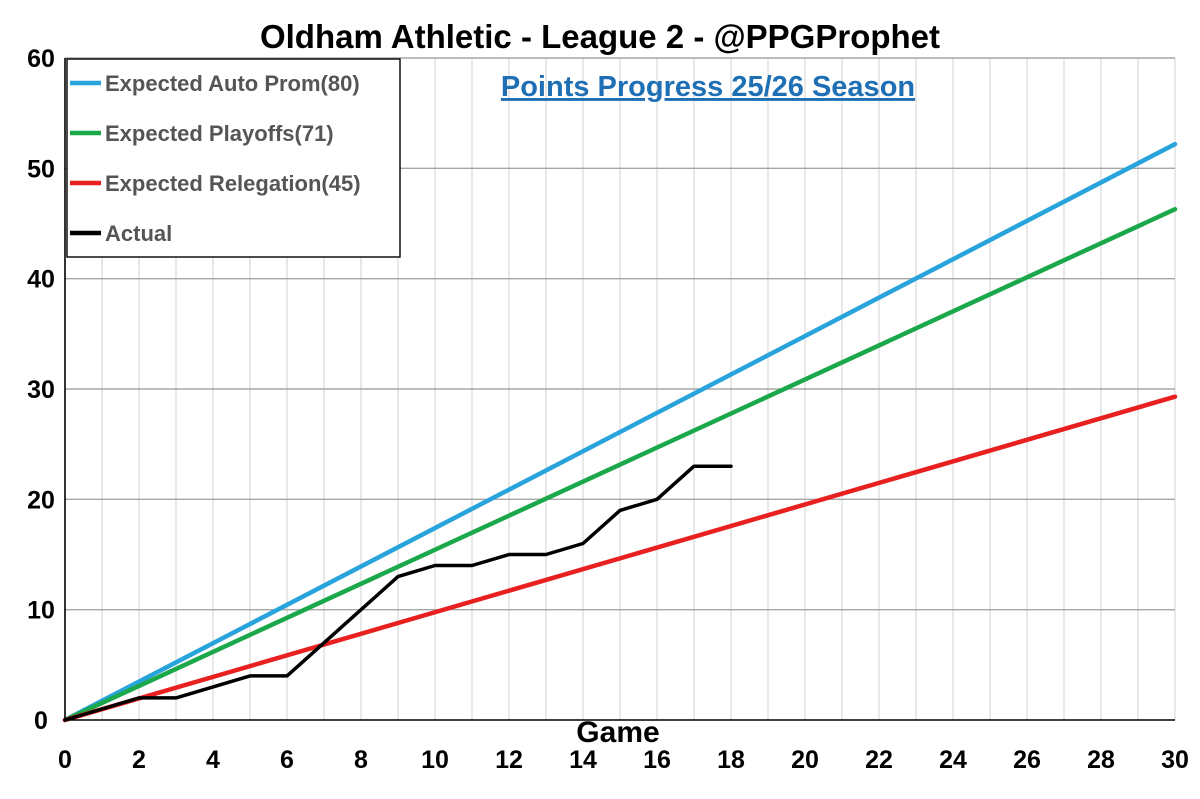  I want to click on x-axis-title: Game, so click(617, 732).